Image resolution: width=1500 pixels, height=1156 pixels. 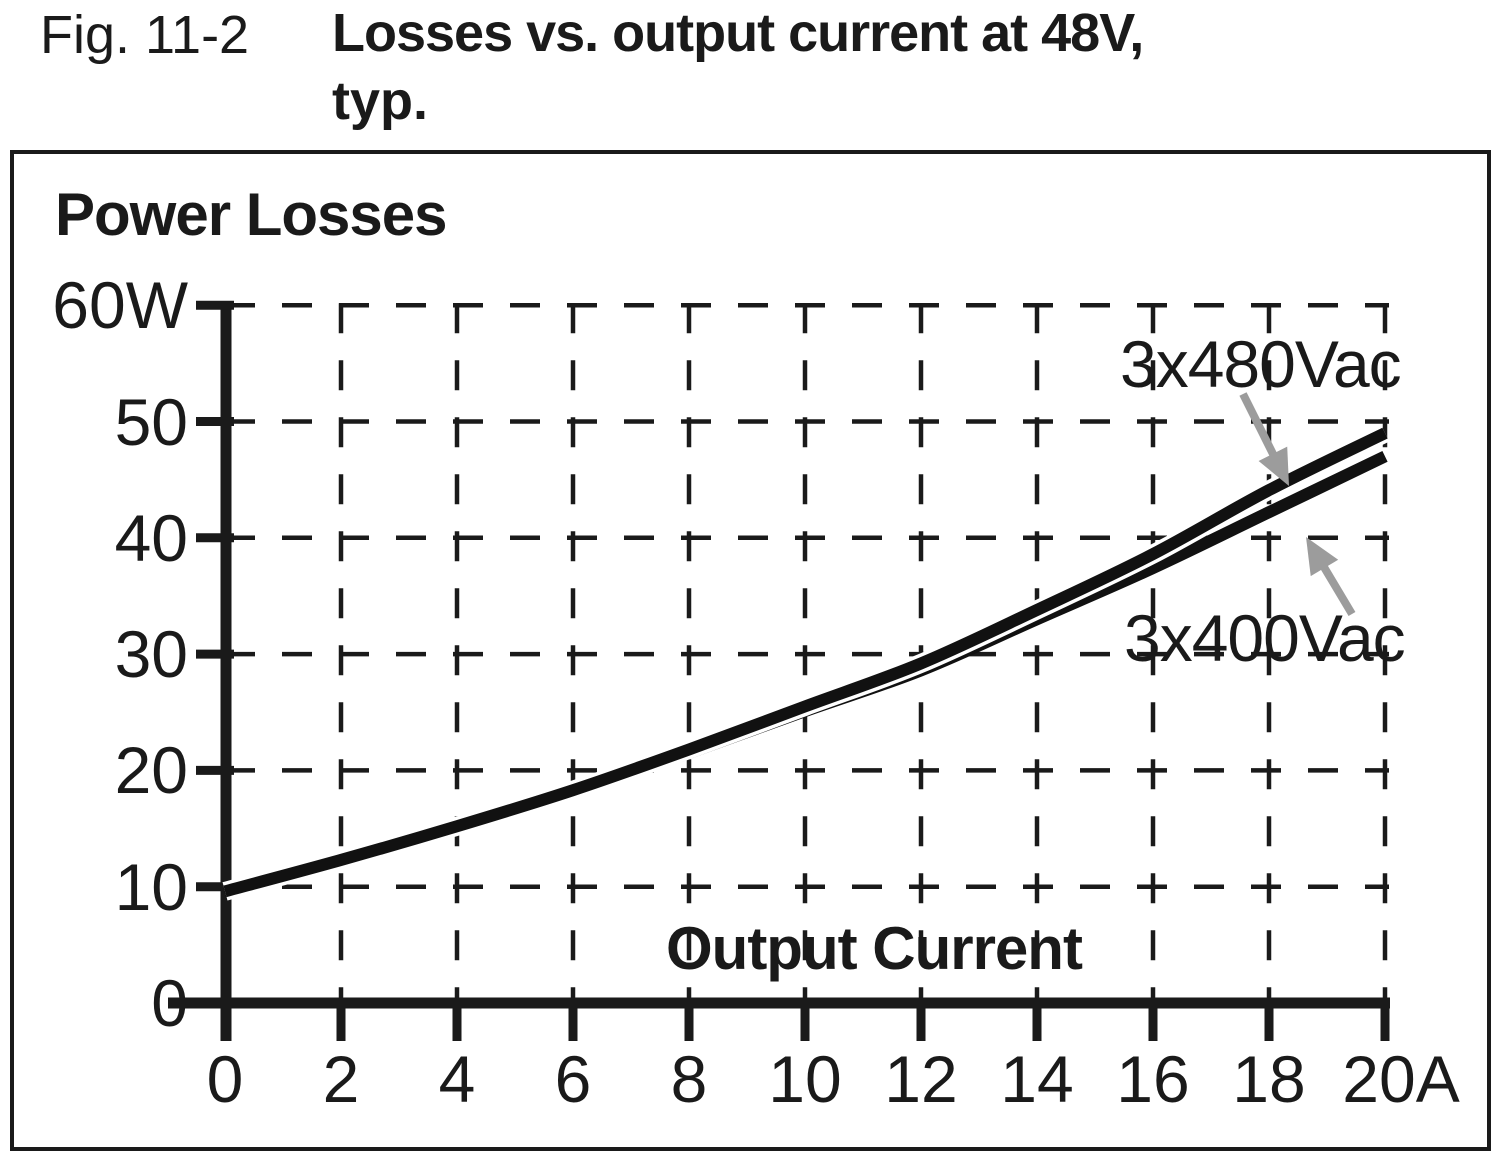 I want to click on series-label-3x480vac: 3x480Vac, so click(x=1261, y=364).